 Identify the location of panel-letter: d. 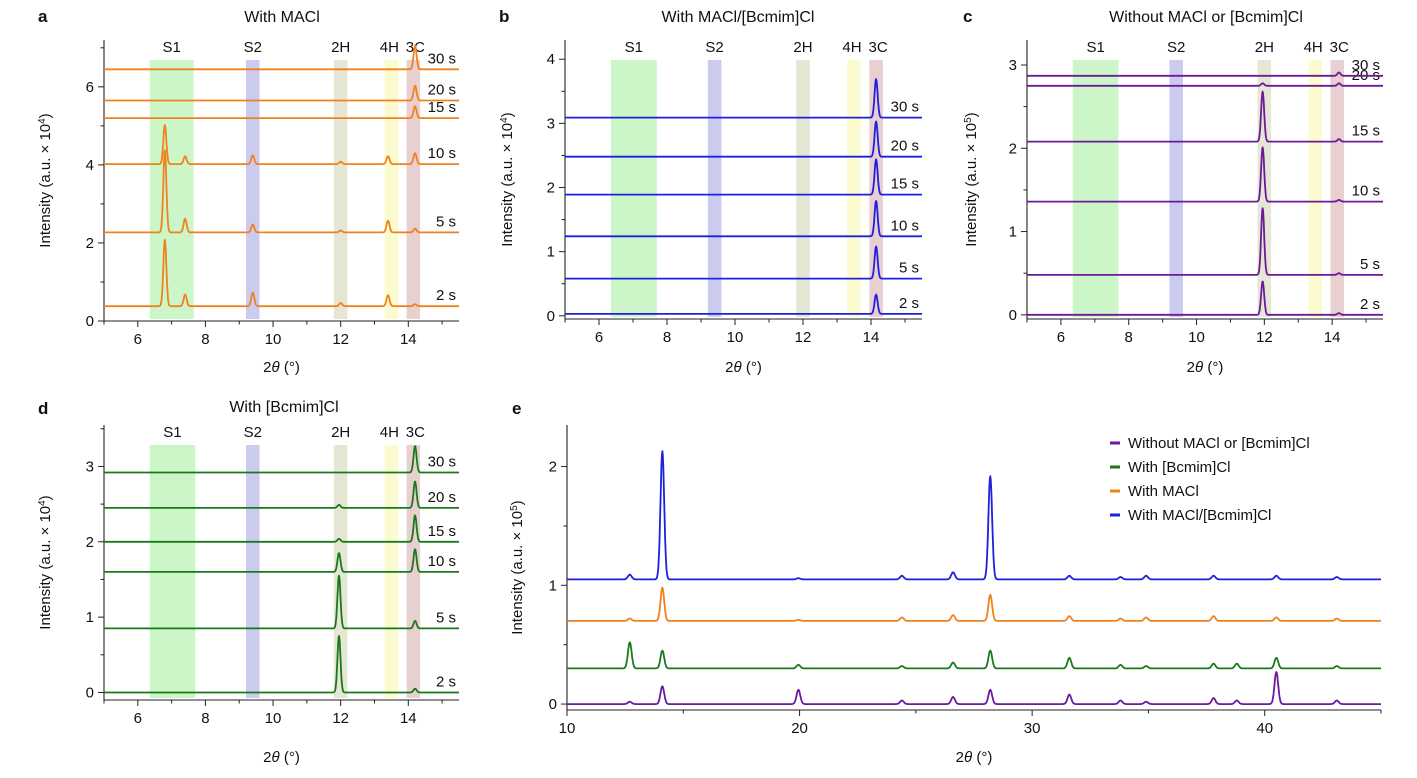
(43, 408).